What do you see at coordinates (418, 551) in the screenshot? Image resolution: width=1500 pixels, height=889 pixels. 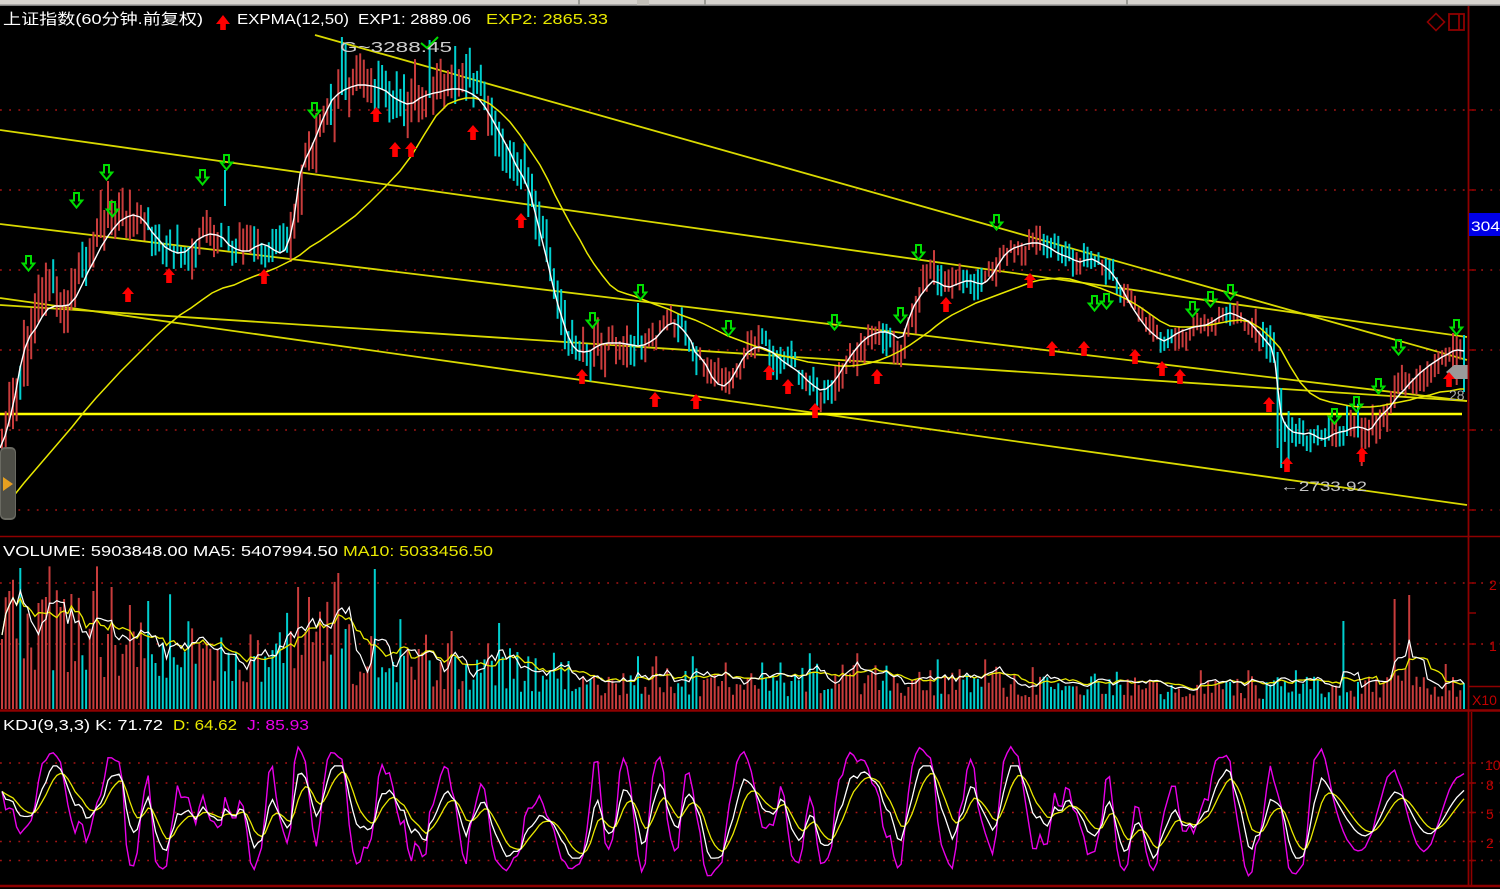 I see `svg-text: MA10: 5033456.50` at bounding box center [418, 551].